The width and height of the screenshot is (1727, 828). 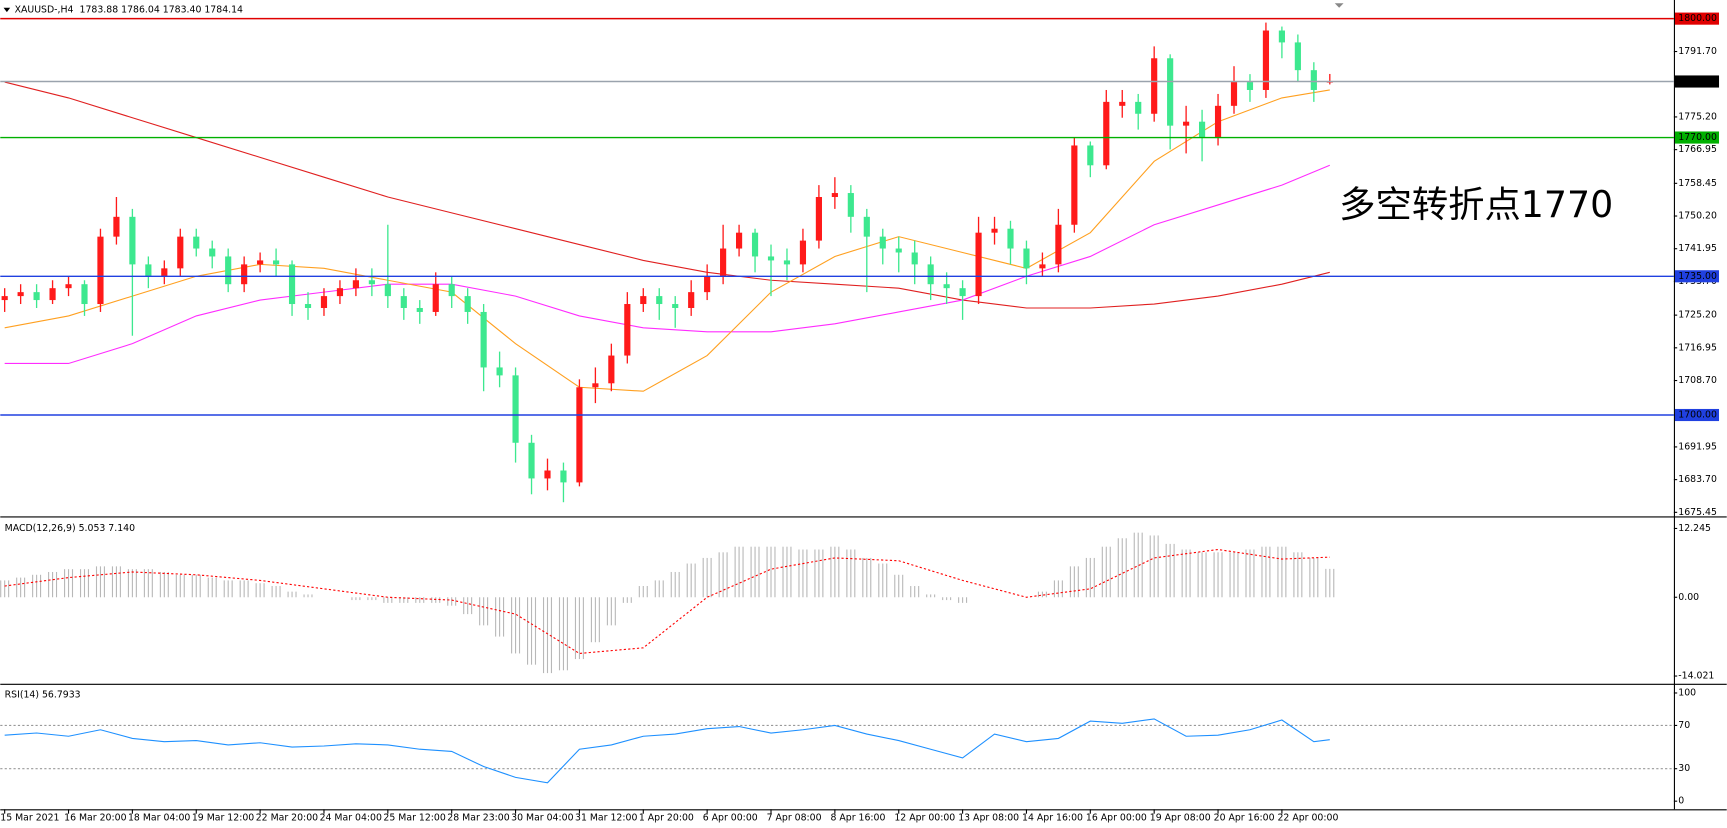 What do you see at coordinates (1180, 818) in the screenshot?
I see `x-tick-label: 19 Apr 08:00` at bounding box center [1180, 818].